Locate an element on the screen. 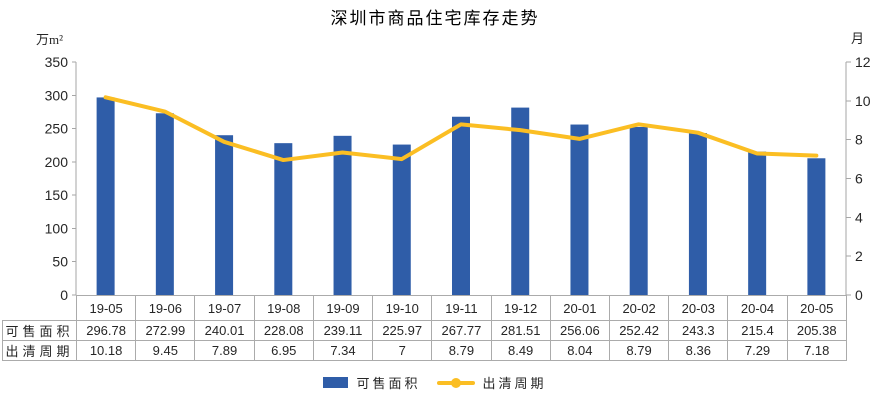 The height and width of the screenshot is (401, 870). row-header-clearing-cycle: 出清周期 is located at coordinates (39, 350).